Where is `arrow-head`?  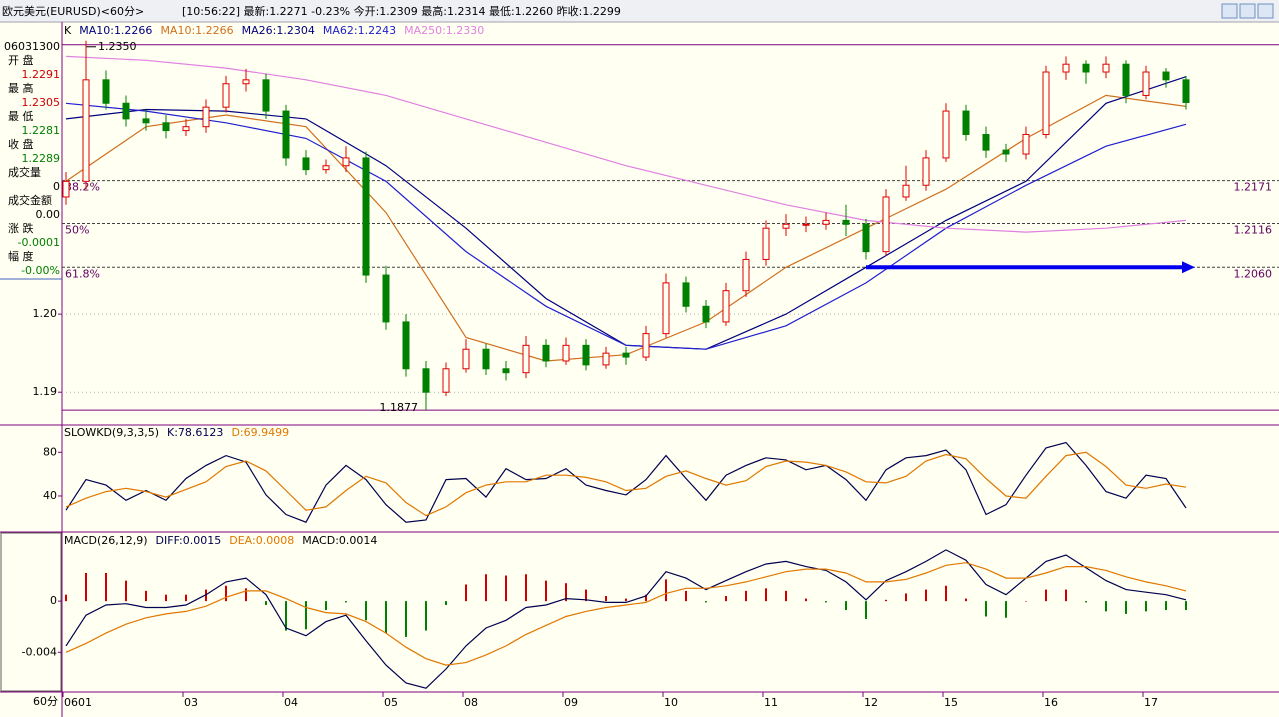 arrow-head is located at coordinates (1188, 267).